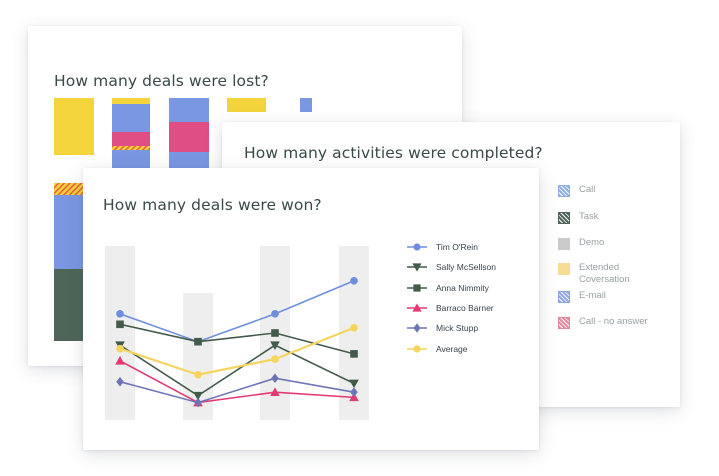 The height and width of the screenshot is (476, 719). Describe the element at coordinates (465, 307) in the screenshot. I see `legend-label-barraco-barner: Barraco Barner` at that location.